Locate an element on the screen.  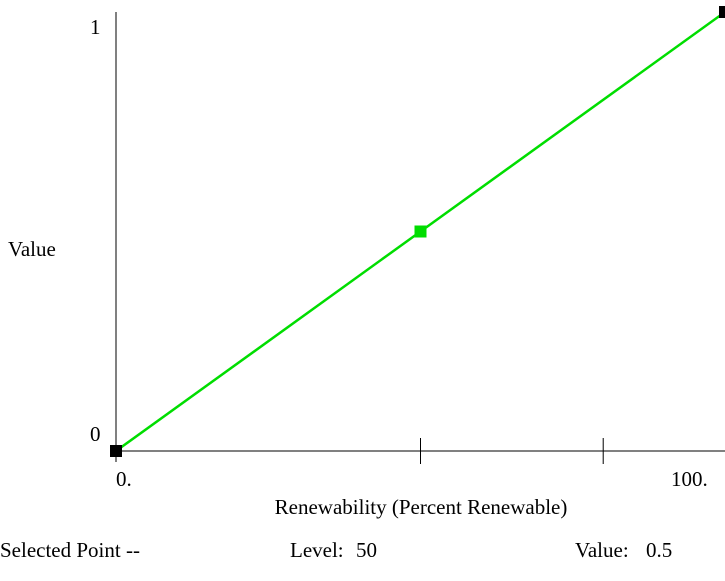
x-tick-label-max: 100. is located at coordinates (689, 479).